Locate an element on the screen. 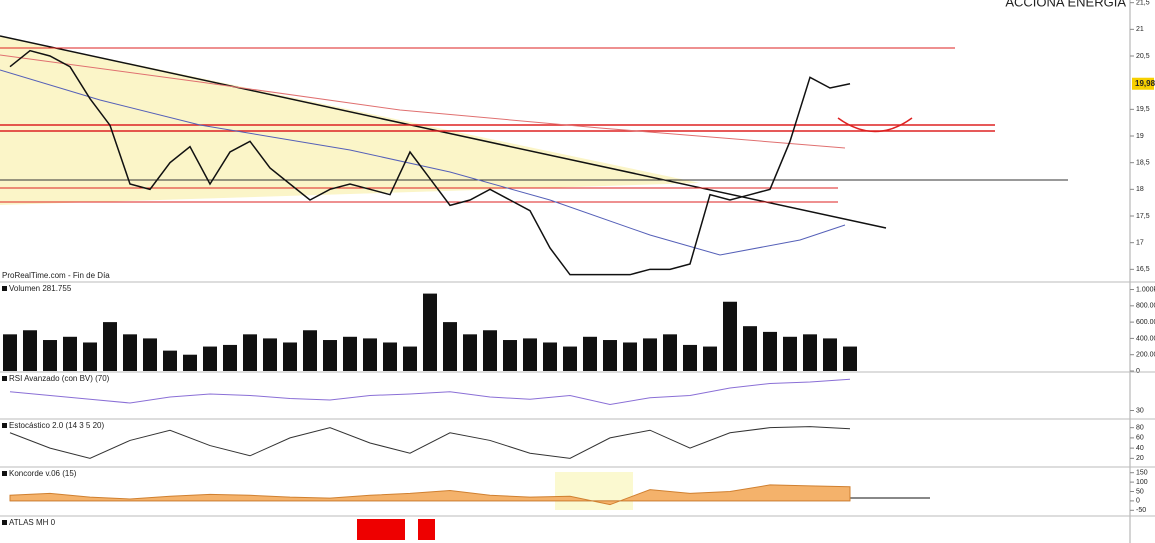  y-tick-label: 30 is located at coordinates (1140, 410).